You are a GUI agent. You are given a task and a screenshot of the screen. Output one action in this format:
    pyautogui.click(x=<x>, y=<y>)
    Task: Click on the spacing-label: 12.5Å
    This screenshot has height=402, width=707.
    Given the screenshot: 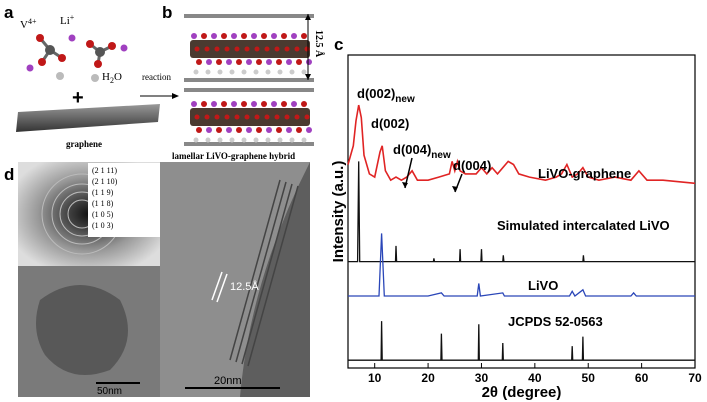 What is the action you would take?
    pyautogui.click(x=244, y=286)
    